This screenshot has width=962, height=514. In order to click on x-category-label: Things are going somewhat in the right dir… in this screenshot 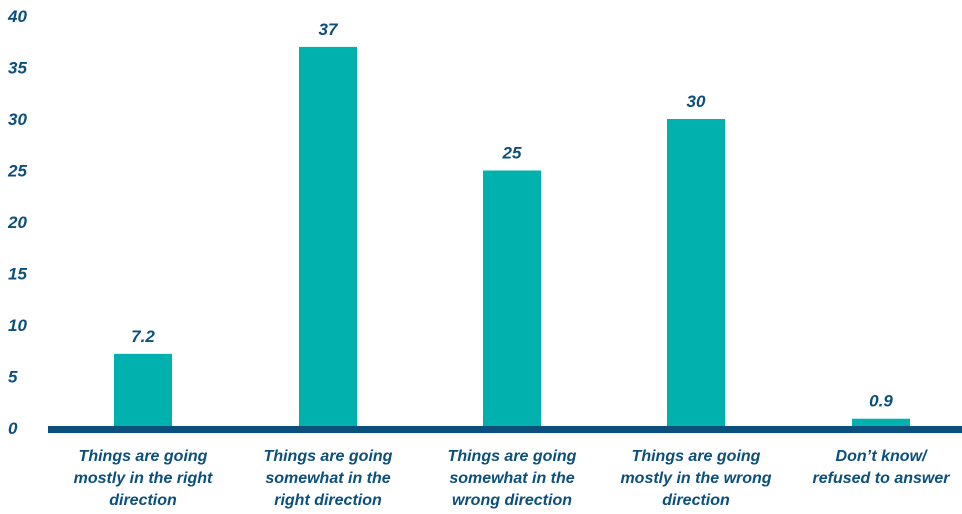, I will do `click(328, 478)`.